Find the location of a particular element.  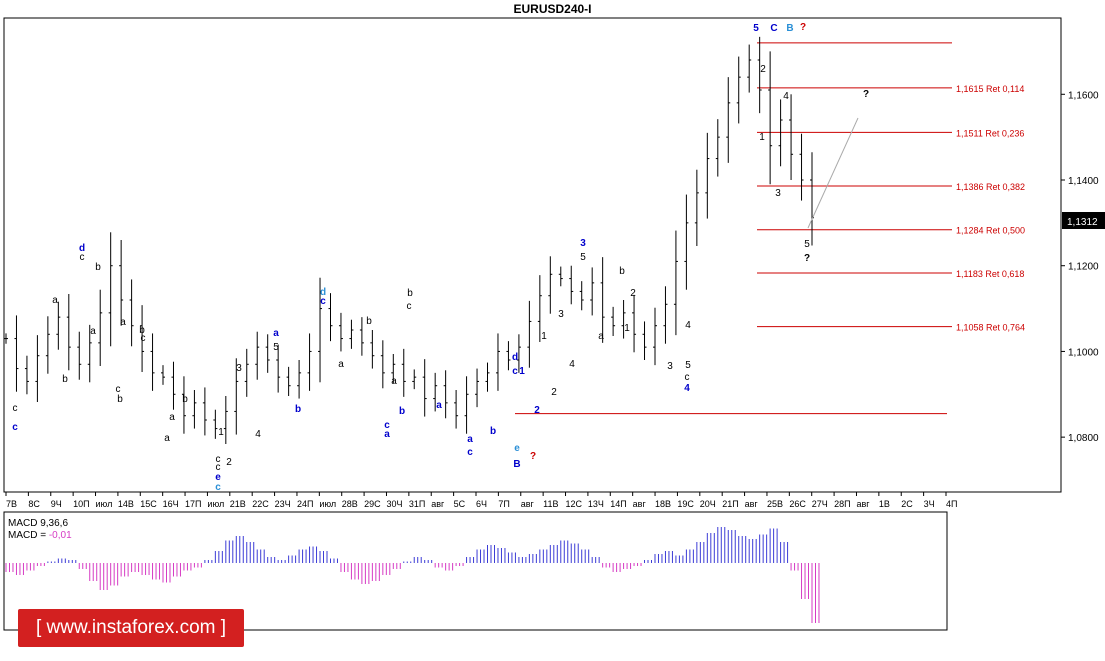

wave-label-56: a is located at coordinates (601, 336).